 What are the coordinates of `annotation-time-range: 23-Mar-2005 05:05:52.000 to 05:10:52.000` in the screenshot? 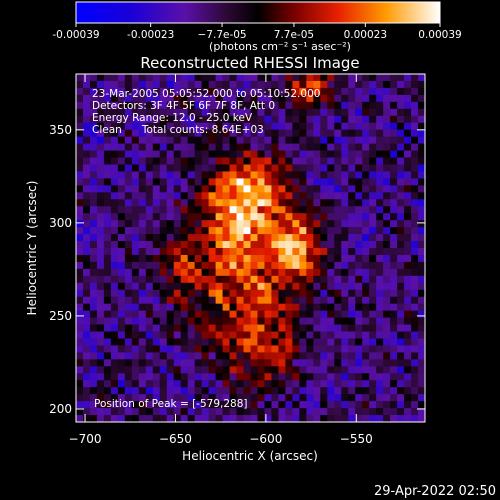 It's located at (206, 94).